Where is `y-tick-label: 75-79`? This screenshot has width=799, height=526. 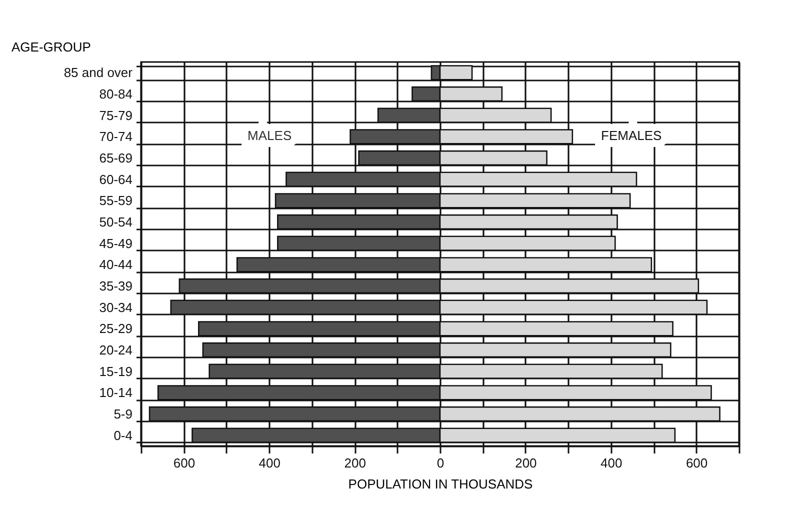 y-tick-label: 75-79 is located at coordinates (115, 115).